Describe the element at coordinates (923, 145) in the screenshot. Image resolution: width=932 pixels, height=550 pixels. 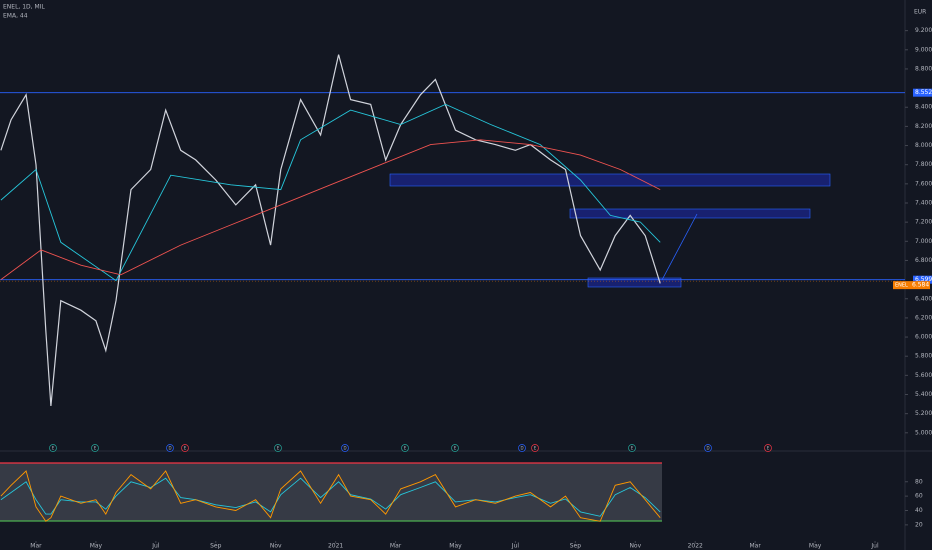
I see `y-tick-label: 8.000` at that location.